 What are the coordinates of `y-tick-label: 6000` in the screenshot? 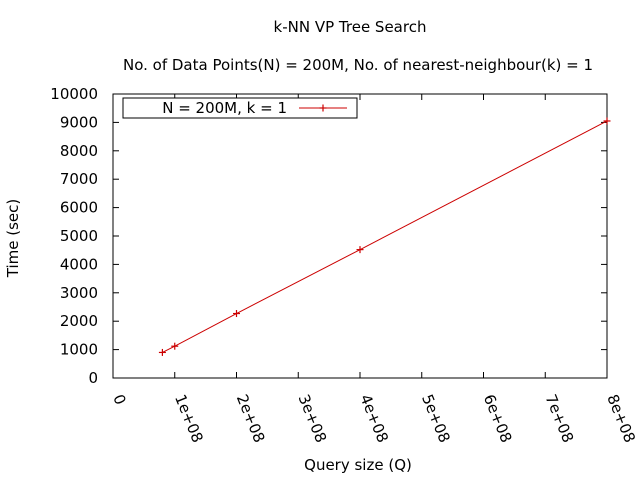 It's located at (79, 208).